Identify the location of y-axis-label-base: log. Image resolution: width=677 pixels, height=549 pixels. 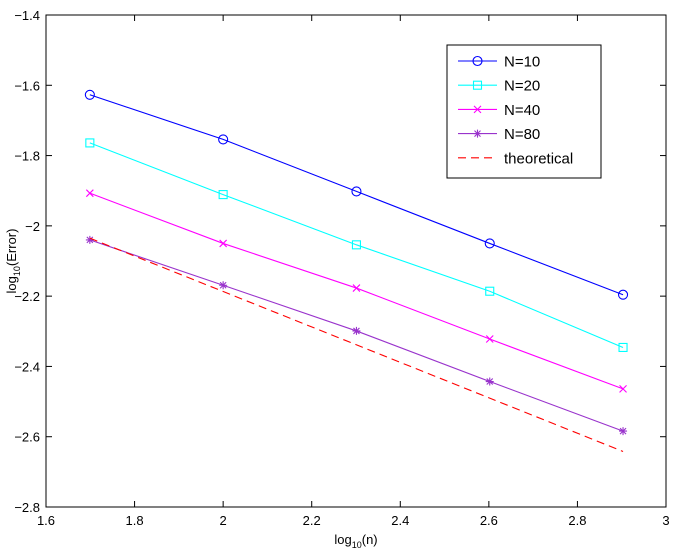
(11, 284).